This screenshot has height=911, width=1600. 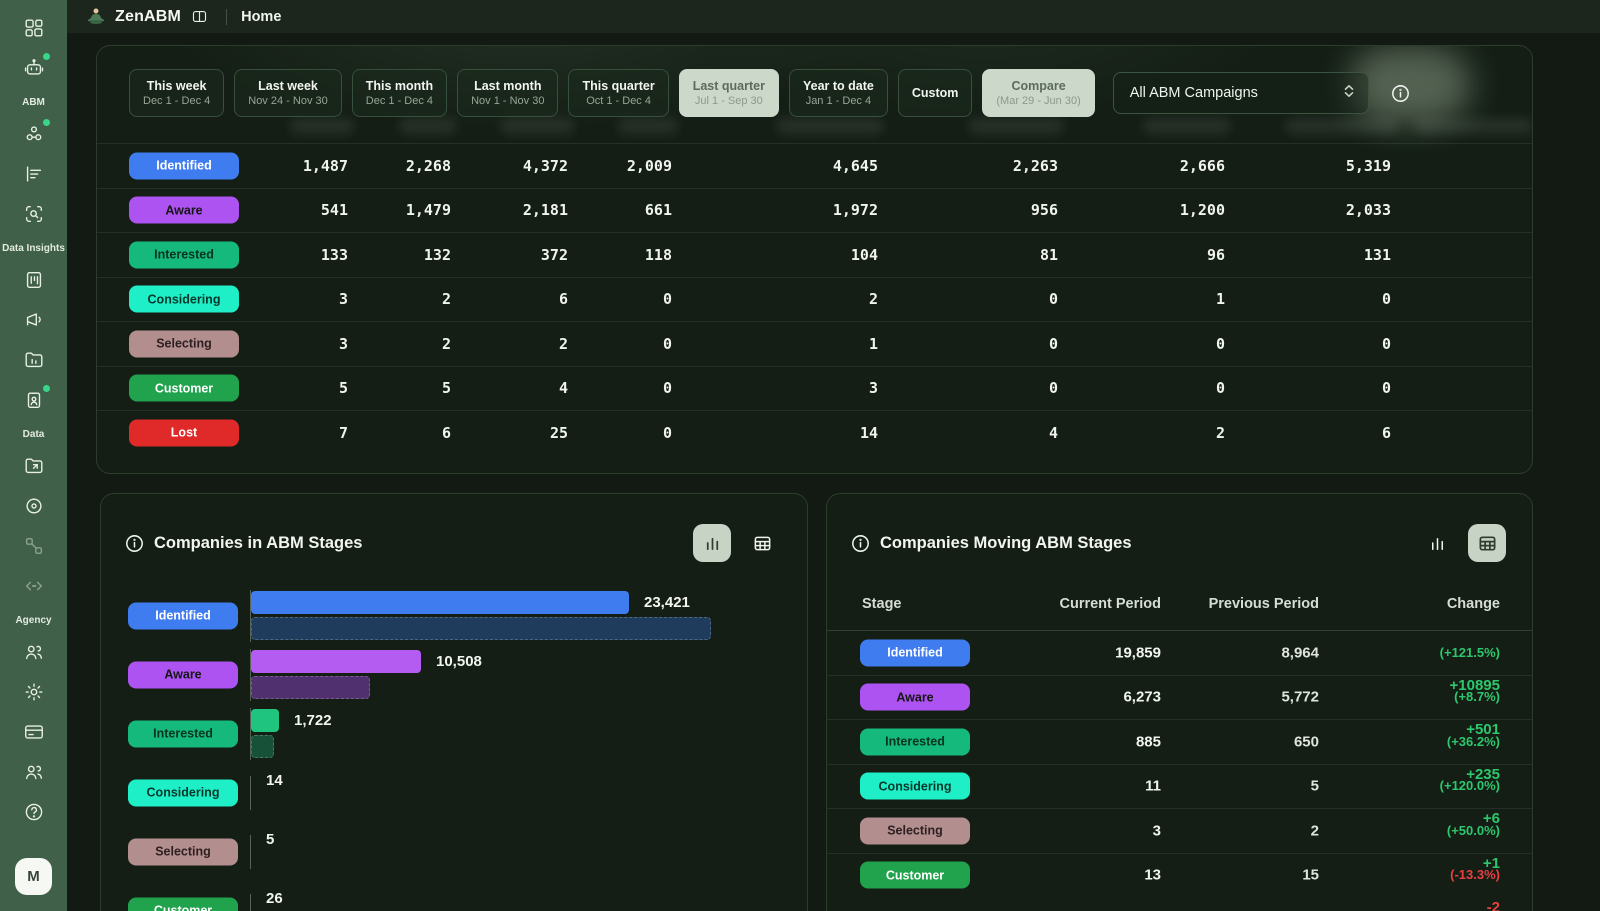 I want to click on stage-value-cell: 4,645, so click(x=855, y=165).